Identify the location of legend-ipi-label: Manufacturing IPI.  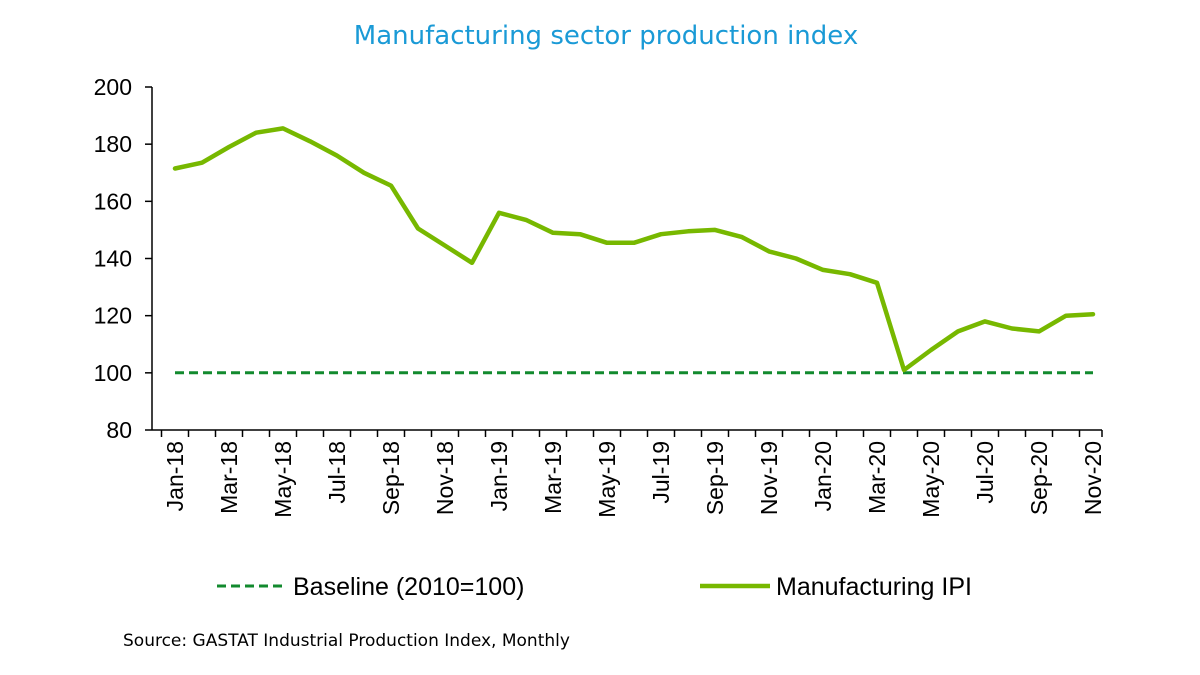
(874, 587).